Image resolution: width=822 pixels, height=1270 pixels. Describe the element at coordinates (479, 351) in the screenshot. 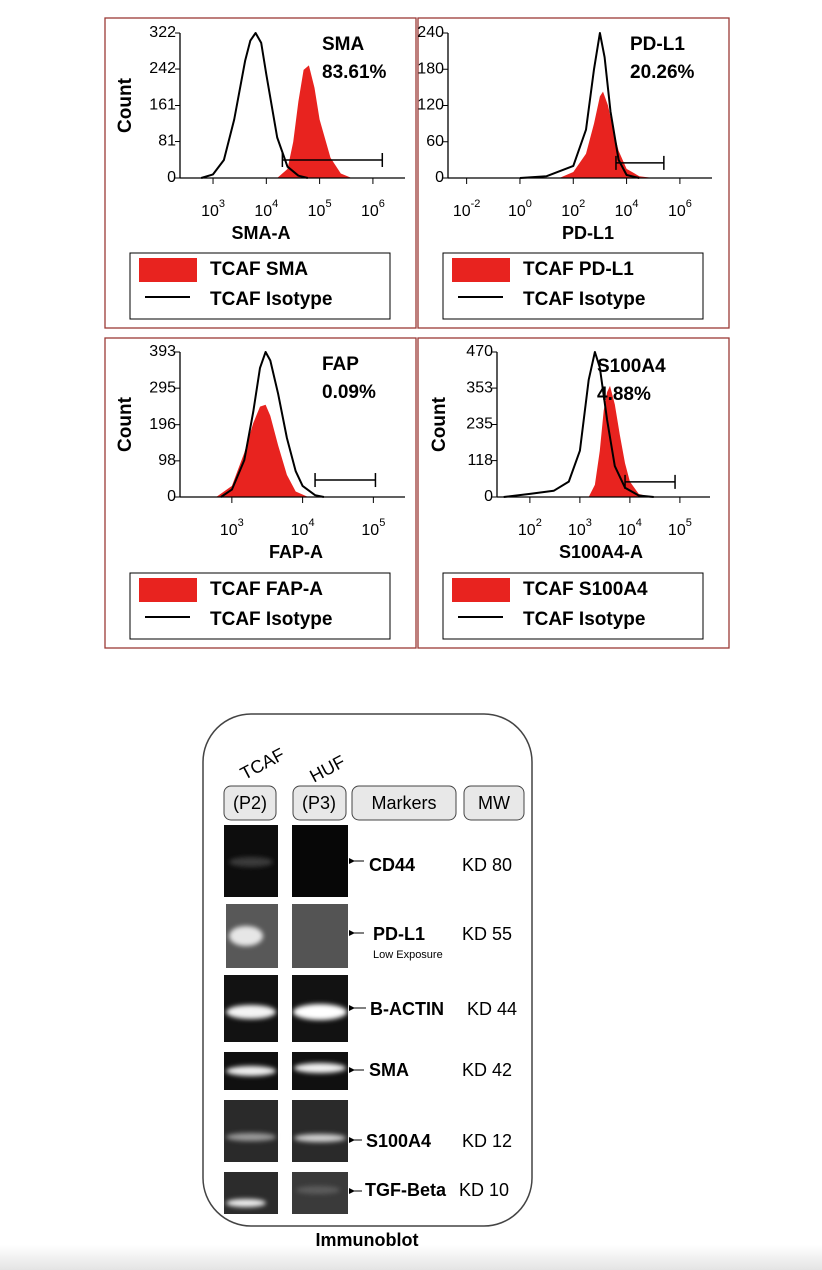

I see `y-tick-label: 470` at that location.